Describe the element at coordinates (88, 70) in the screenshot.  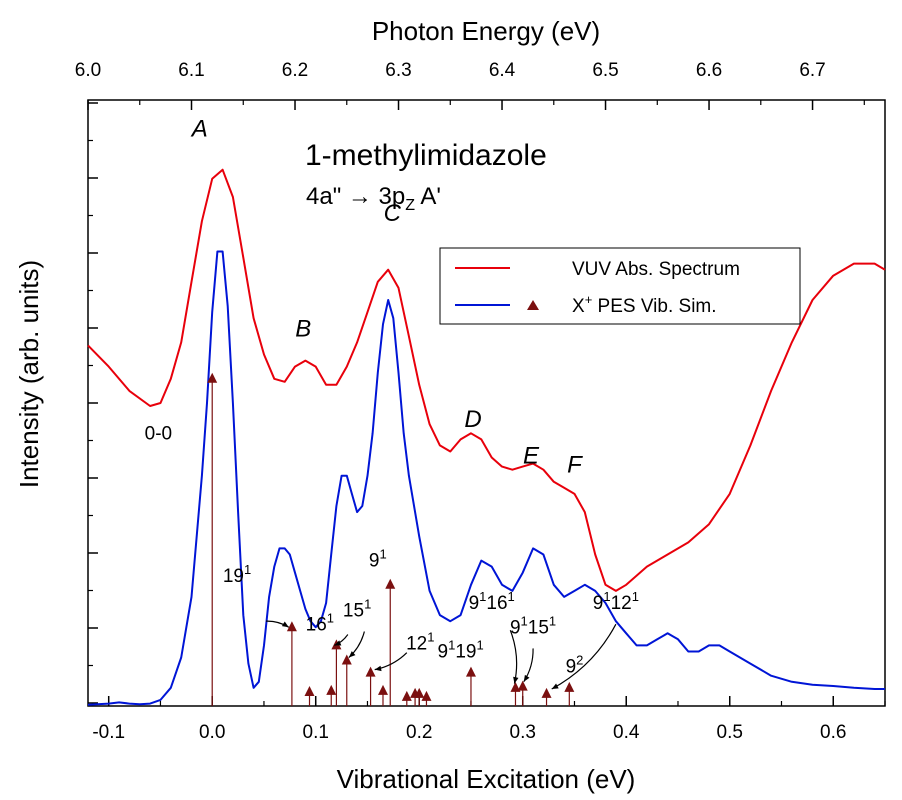
I see `x2-tick-label: 6.0` at that location.